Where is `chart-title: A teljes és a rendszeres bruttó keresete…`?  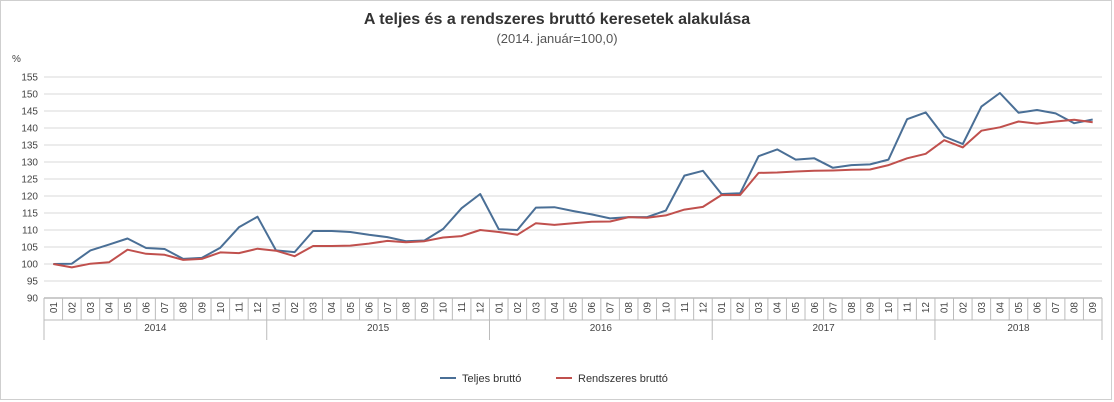 chart-title: A teljes és a rendszeres bruttó keresete… is located at coordinates (557, 19).